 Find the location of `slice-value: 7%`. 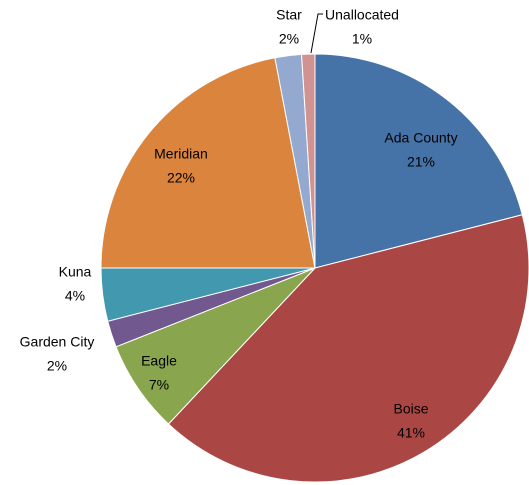

slice-value: 7% is located at coordinates (159, 385).